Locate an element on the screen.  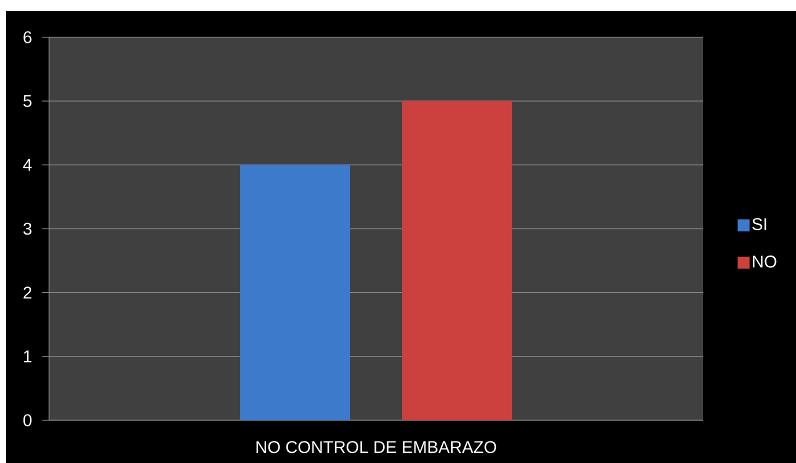
y-tick-label: 0 is located at coordinates (27, 420).